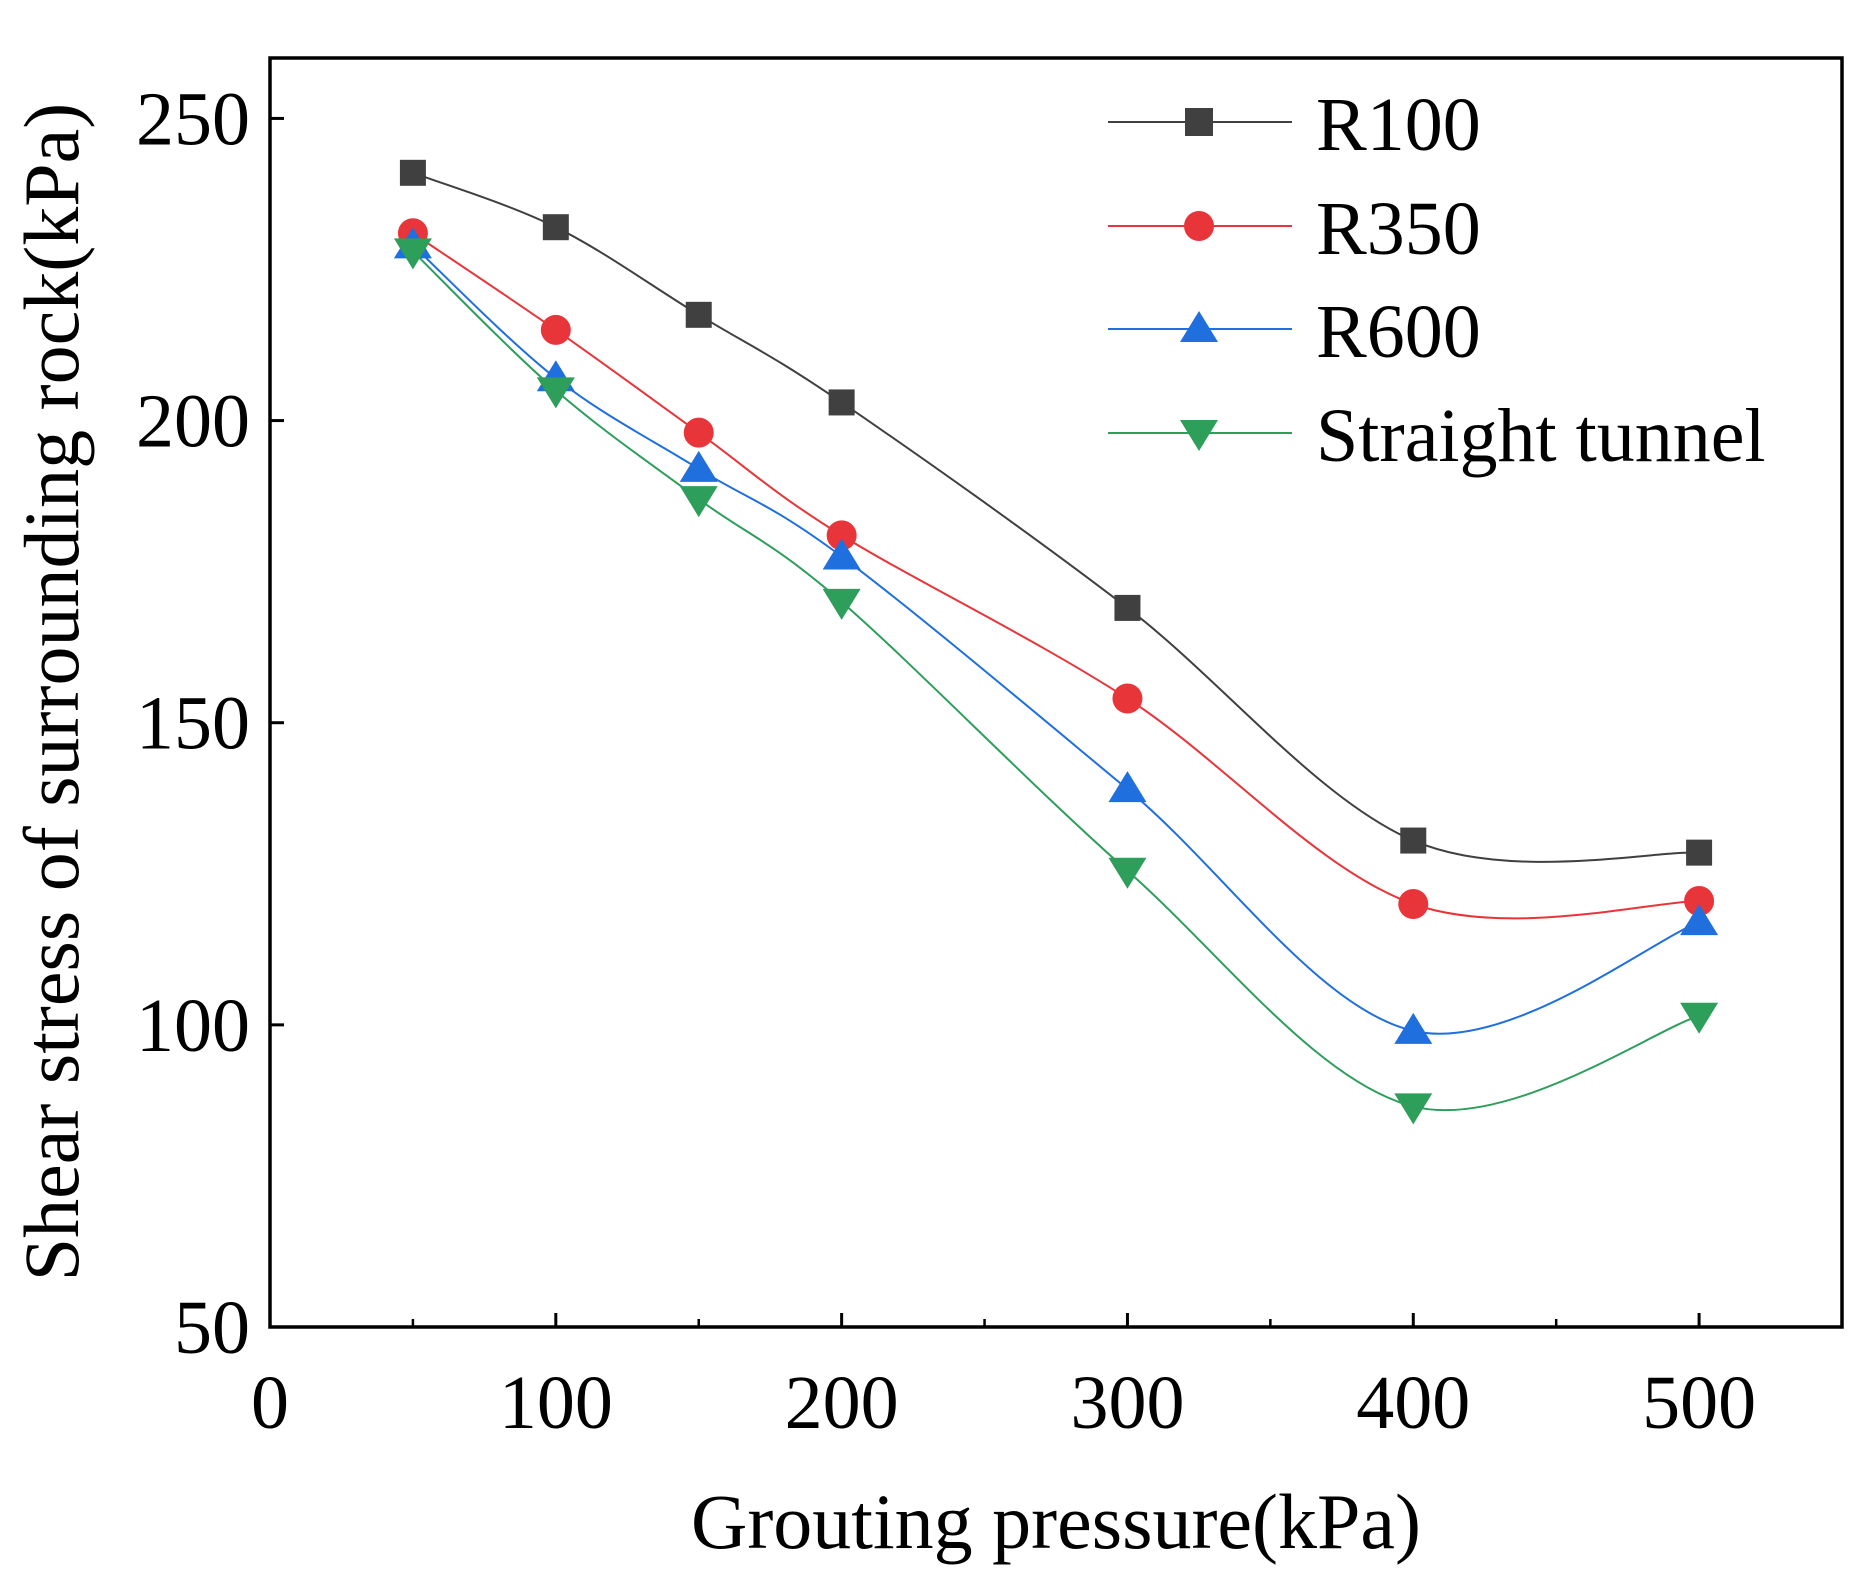 This screenshot has width=1871, height=1590. Describe the element at coordinates (1413, 1403) in the screenshot. I see `x-tick-label: 400` at that location.